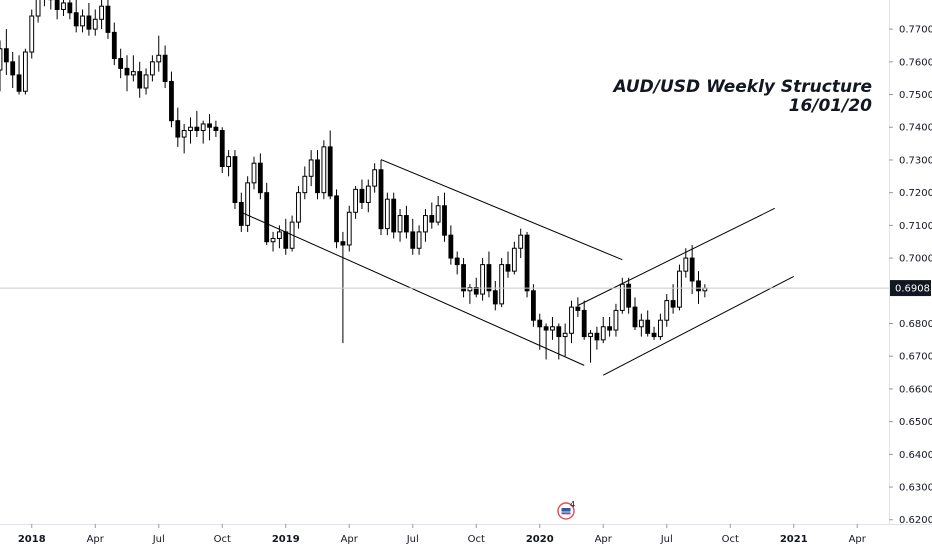 The width and height of the screenshot is (932, 554). What do you see at coordinates (741, 87) in the screenshot?
I see `chart-title: AUD/USD Weekly Structure` at bounding box center [741, 87].